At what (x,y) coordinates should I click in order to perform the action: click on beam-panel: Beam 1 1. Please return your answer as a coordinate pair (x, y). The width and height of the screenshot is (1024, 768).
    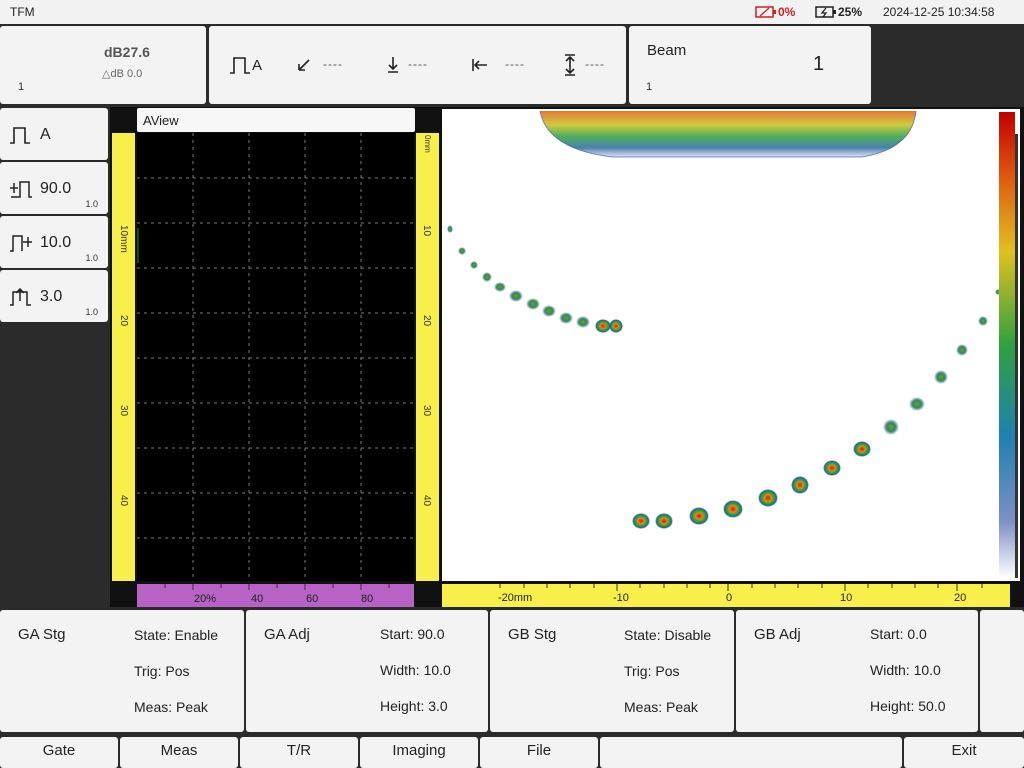
    Looking at the image, I should click on (750, 65).